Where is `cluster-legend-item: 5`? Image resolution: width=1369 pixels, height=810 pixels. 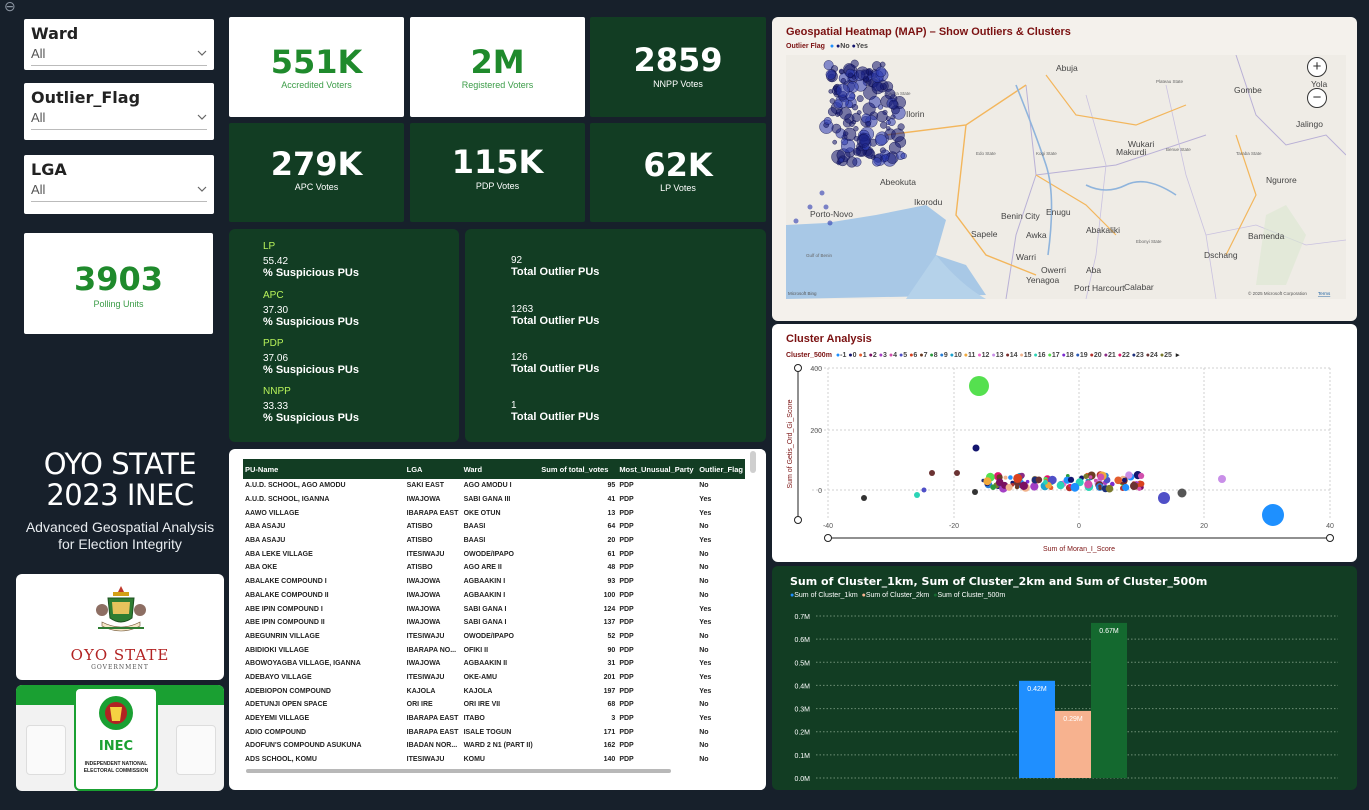 cluster-legend-item: 5 is located at coordinates (905, 355).